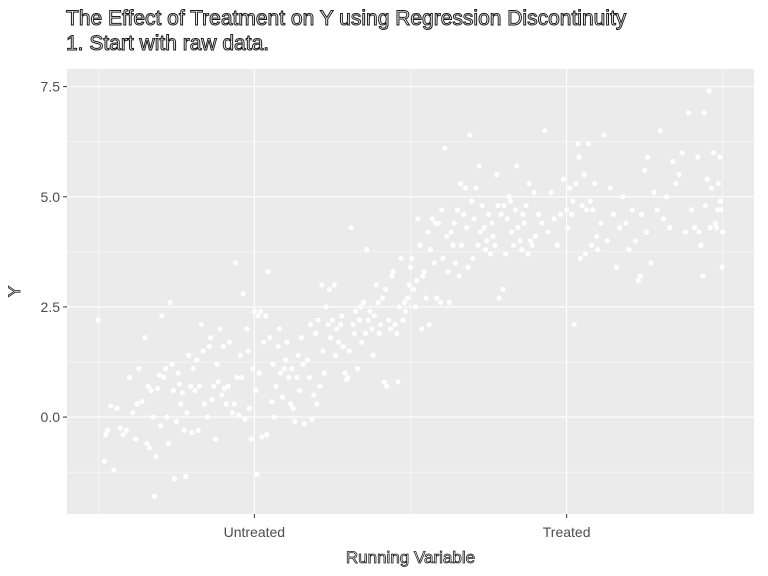  I want to click on y-tick-label: 7.5, so click(51, 87).